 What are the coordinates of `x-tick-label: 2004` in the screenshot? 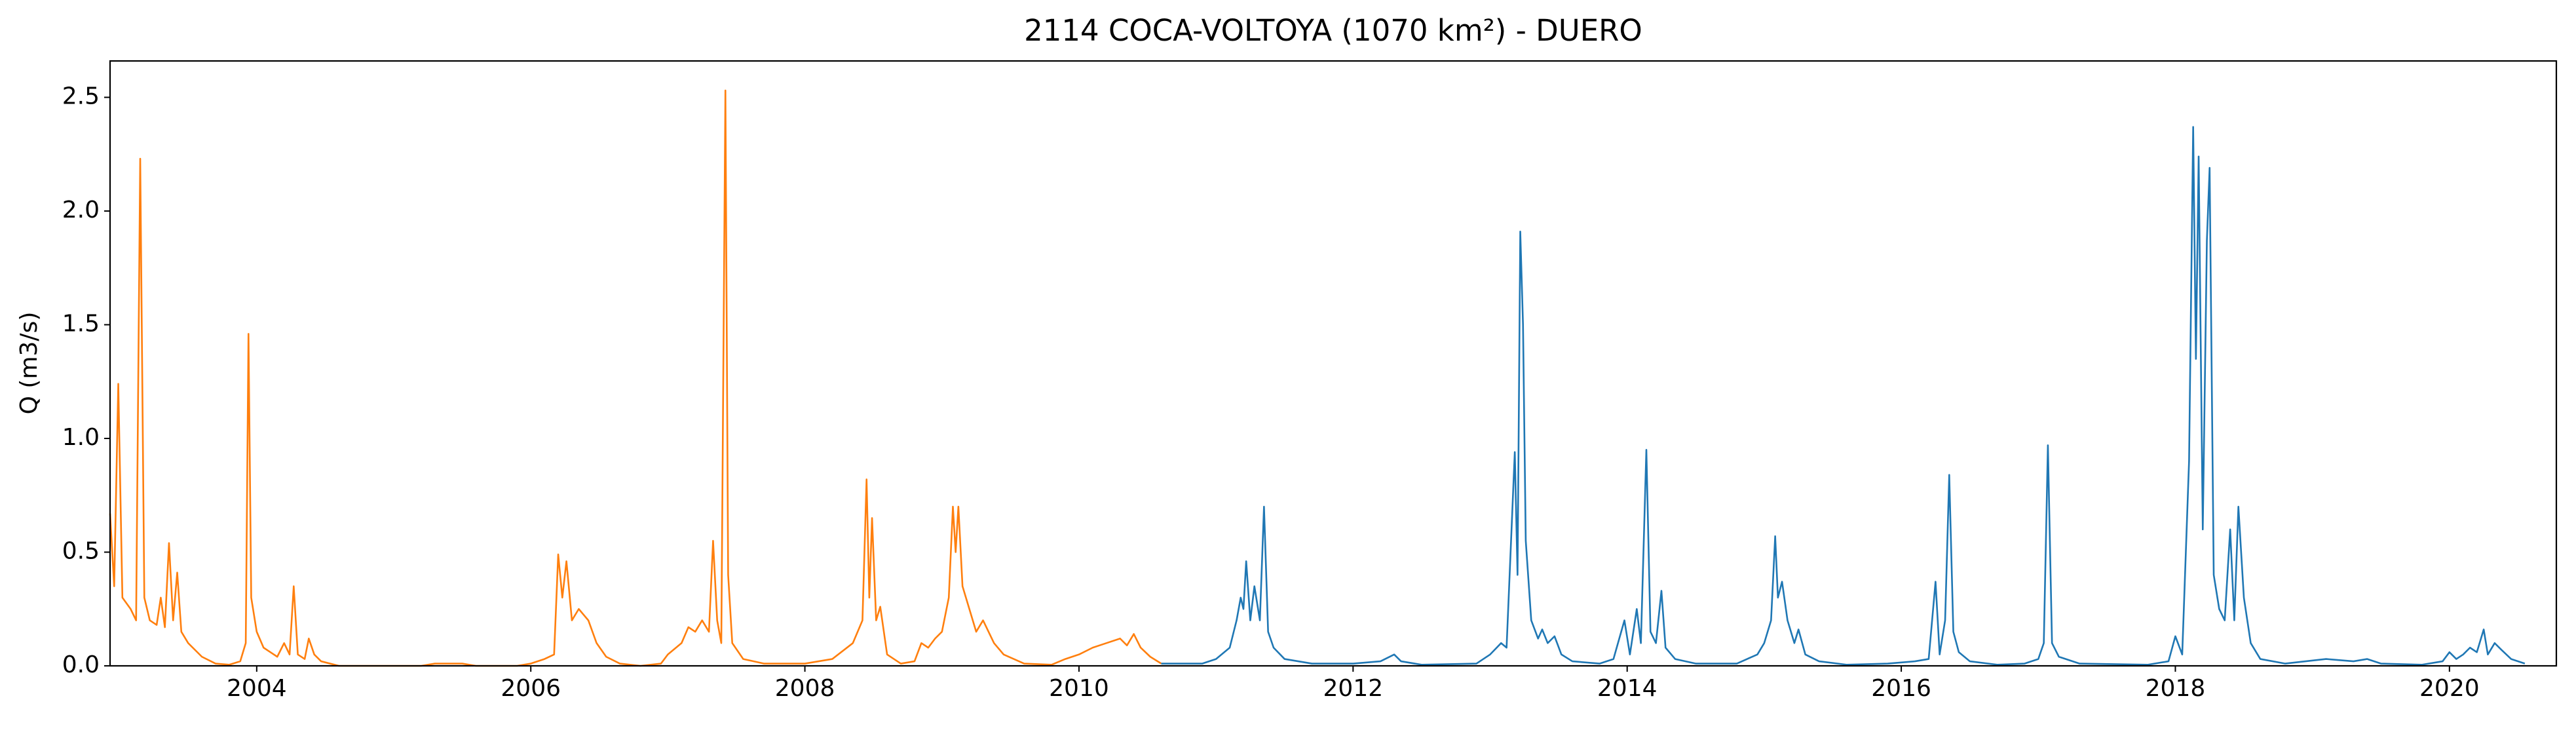 It's located at (257, 689).